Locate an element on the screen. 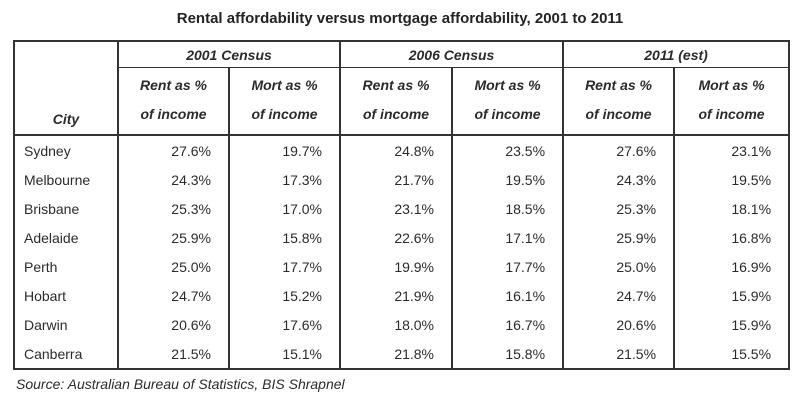  value-cell: 21.8% is located at coordinates (396, 354).